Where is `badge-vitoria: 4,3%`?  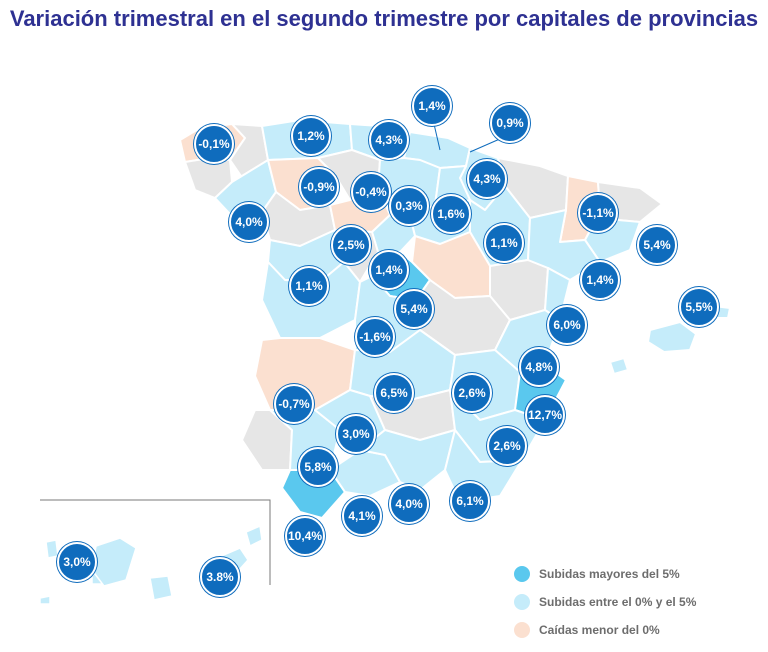 badge-vitoria: 4,3% is located at coordinates (487, 179).